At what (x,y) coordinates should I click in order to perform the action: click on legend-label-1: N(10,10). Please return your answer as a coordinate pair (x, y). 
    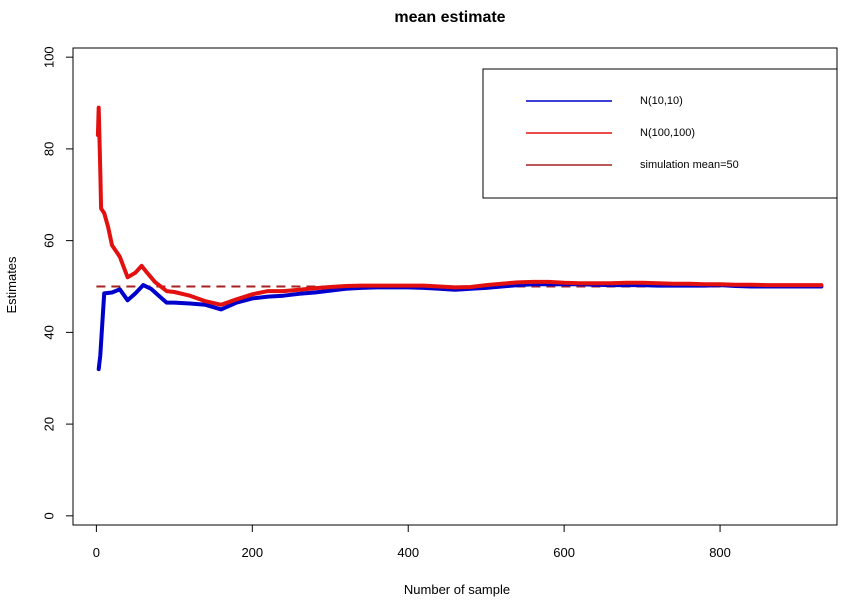
    Looking at the image, I should click on (661, 101).